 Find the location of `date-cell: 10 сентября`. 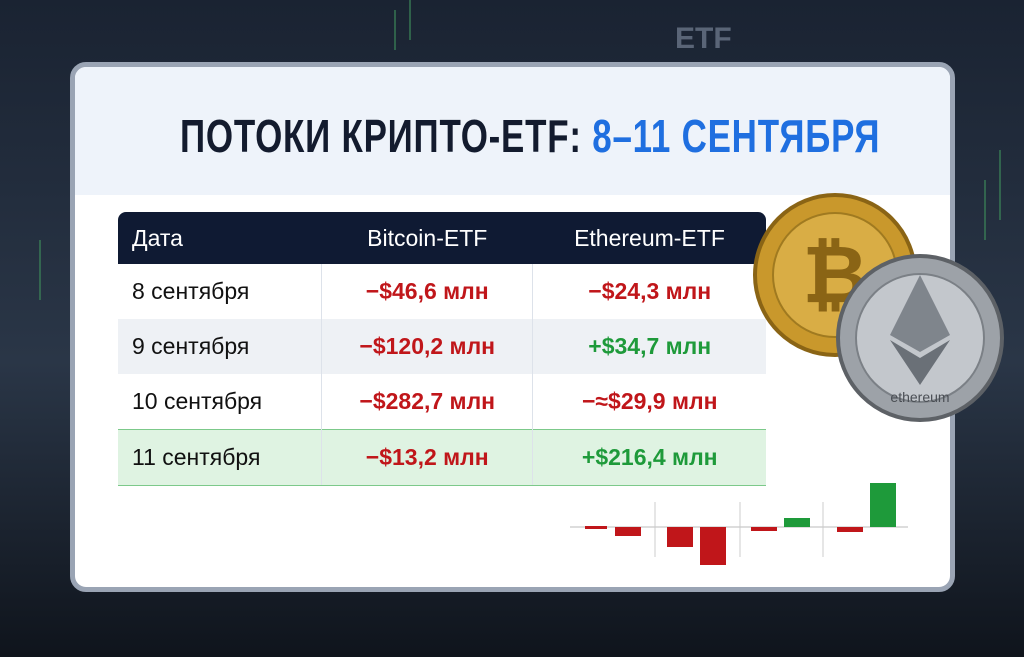

date-cell: 10 сентября is located at coordinates (197, 401).